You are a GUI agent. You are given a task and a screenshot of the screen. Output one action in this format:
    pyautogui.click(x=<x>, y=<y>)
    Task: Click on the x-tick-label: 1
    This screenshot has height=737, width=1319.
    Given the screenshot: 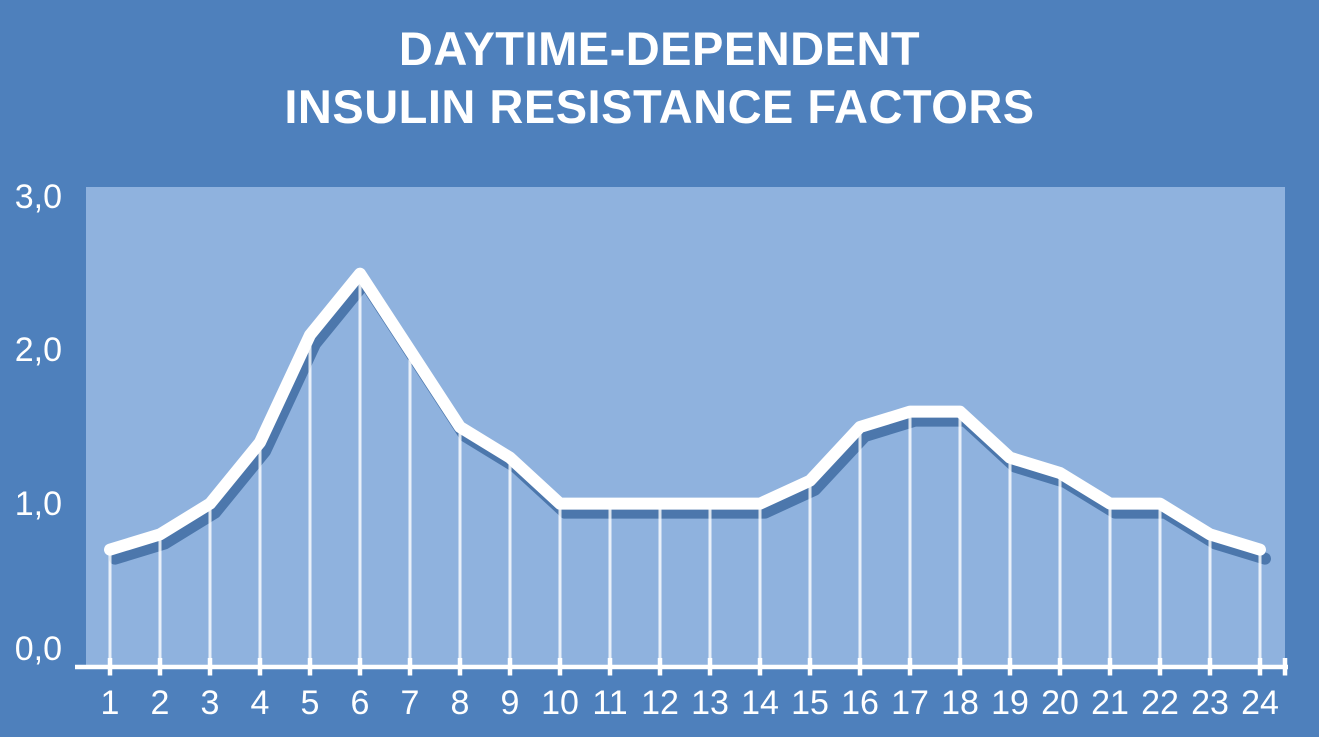 What is the action you would take?
    pyautogui.click(x=110, y=703)
    